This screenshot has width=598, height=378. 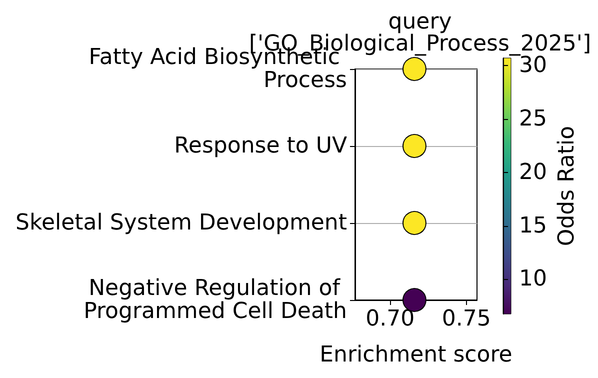 What do you see at coordinates (260, 146) in the screenshot?
I see `y-tick-label: Response to UV` at bounding box center [260, 146].